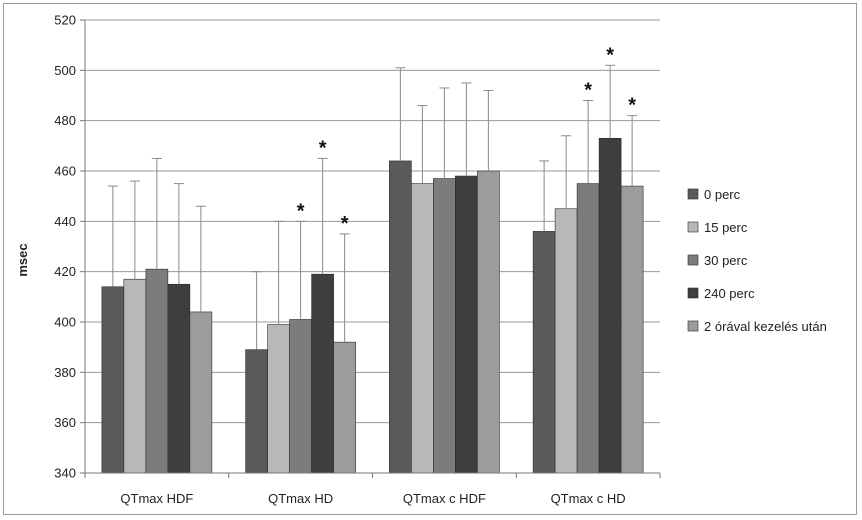 The width and height of the screenshot is (862, 520). Describe the element at coordinates (65, 120) in the screenshot. I see `y-tick-label: 480` at that location.